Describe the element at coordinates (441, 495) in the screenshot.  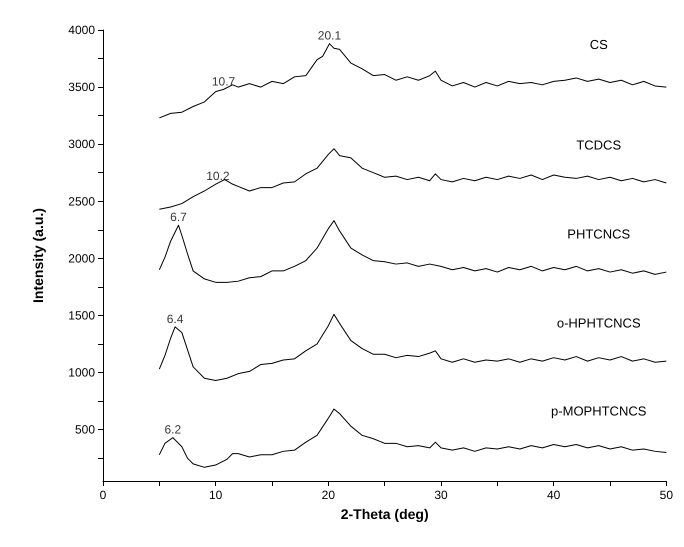
I see `x-tick-label: 30` at that location.